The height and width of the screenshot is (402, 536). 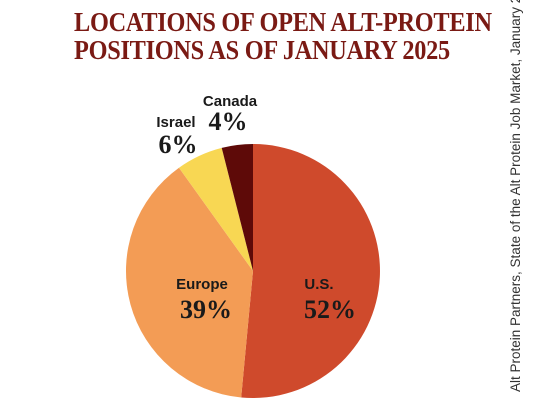 What do you see at coordinates (175, 122) in the screenshot?
I see `slice-label-israel: Israel` at bounding box center [175, 122].